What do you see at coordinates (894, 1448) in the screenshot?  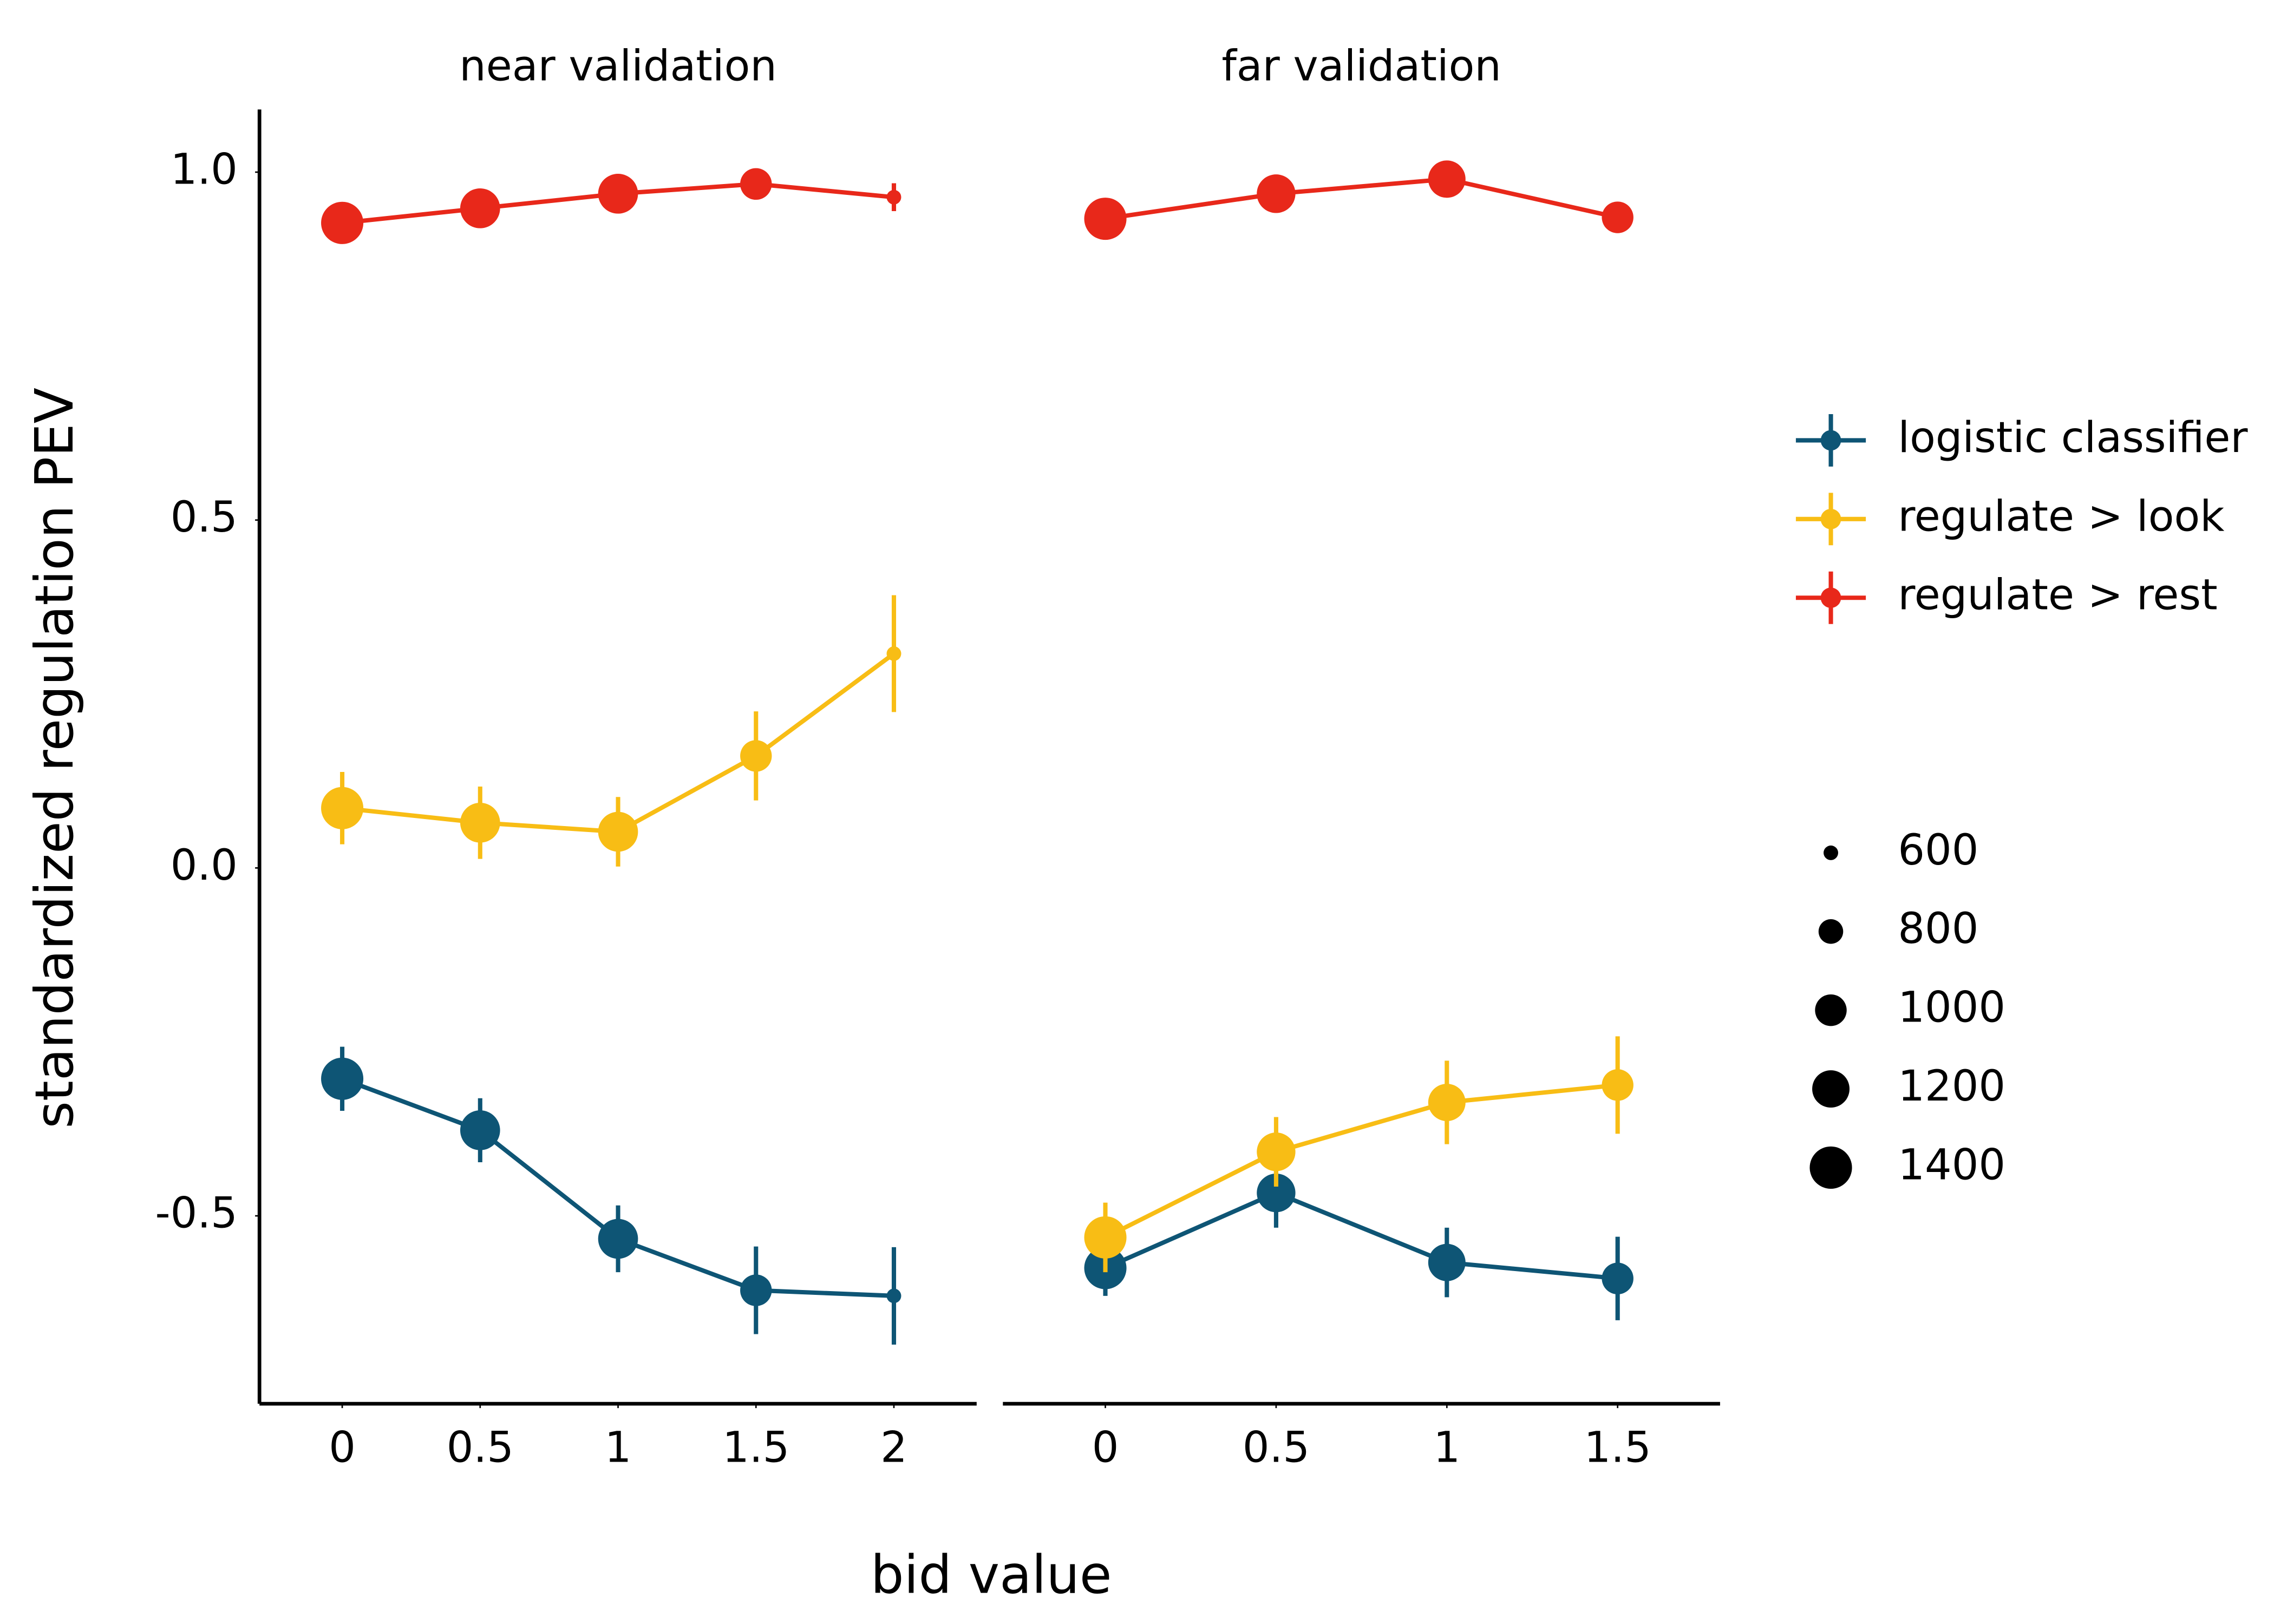 I see `x-tick-label: 2` at bounding box center [894, 1448].